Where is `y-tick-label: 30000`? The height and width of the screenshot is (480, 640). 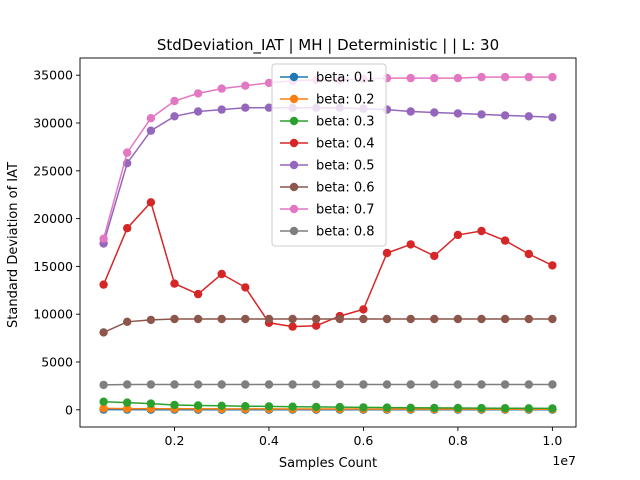 y-tick-label: 30000 is located at coordinates (53, 123).